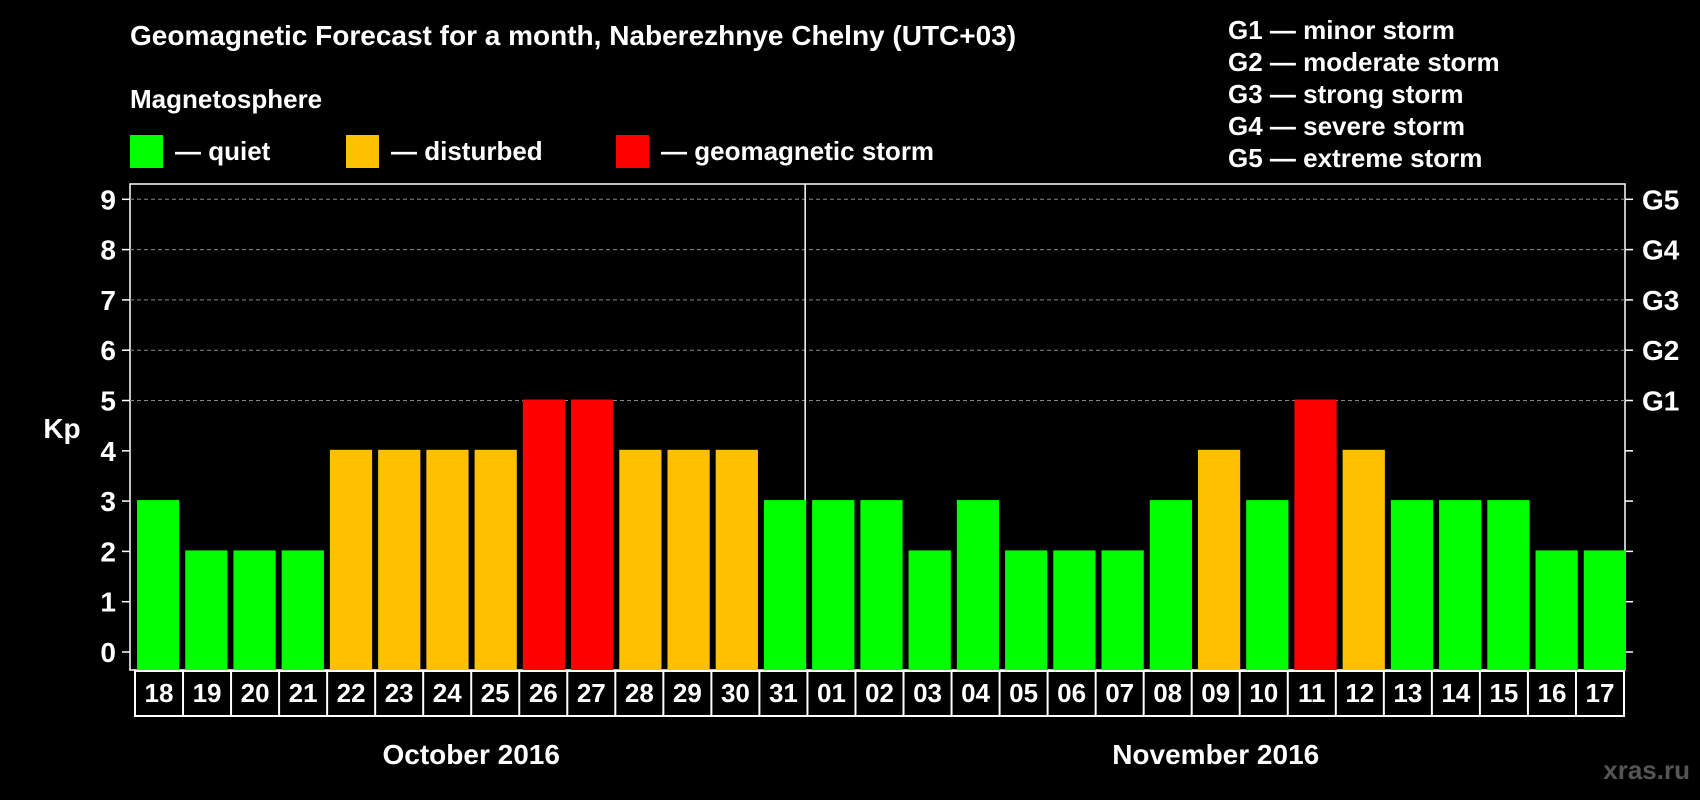  I want to click on y-tick-label: 2, so click(108, 551).